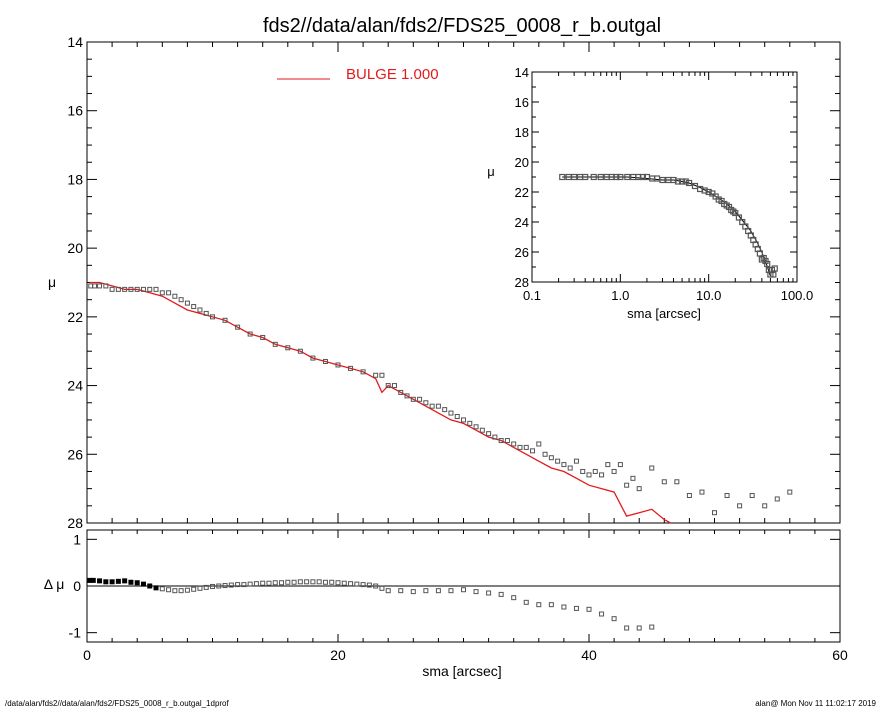 This screenshot has width=885, height=708. What do you see at coordinates (75, 317) in the screenshot?
I see `main-y-tick-label: 22` at bounding box center [75, 317].